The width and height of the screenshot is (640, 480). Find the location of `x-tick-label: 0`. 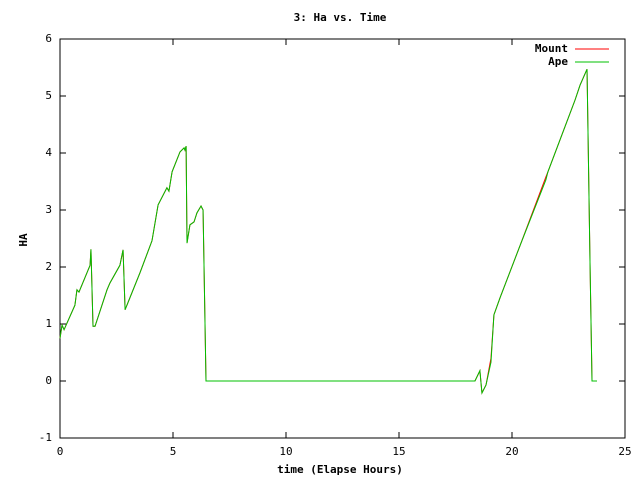

x-tick-label: 0 is located at coordinates (60, 451).